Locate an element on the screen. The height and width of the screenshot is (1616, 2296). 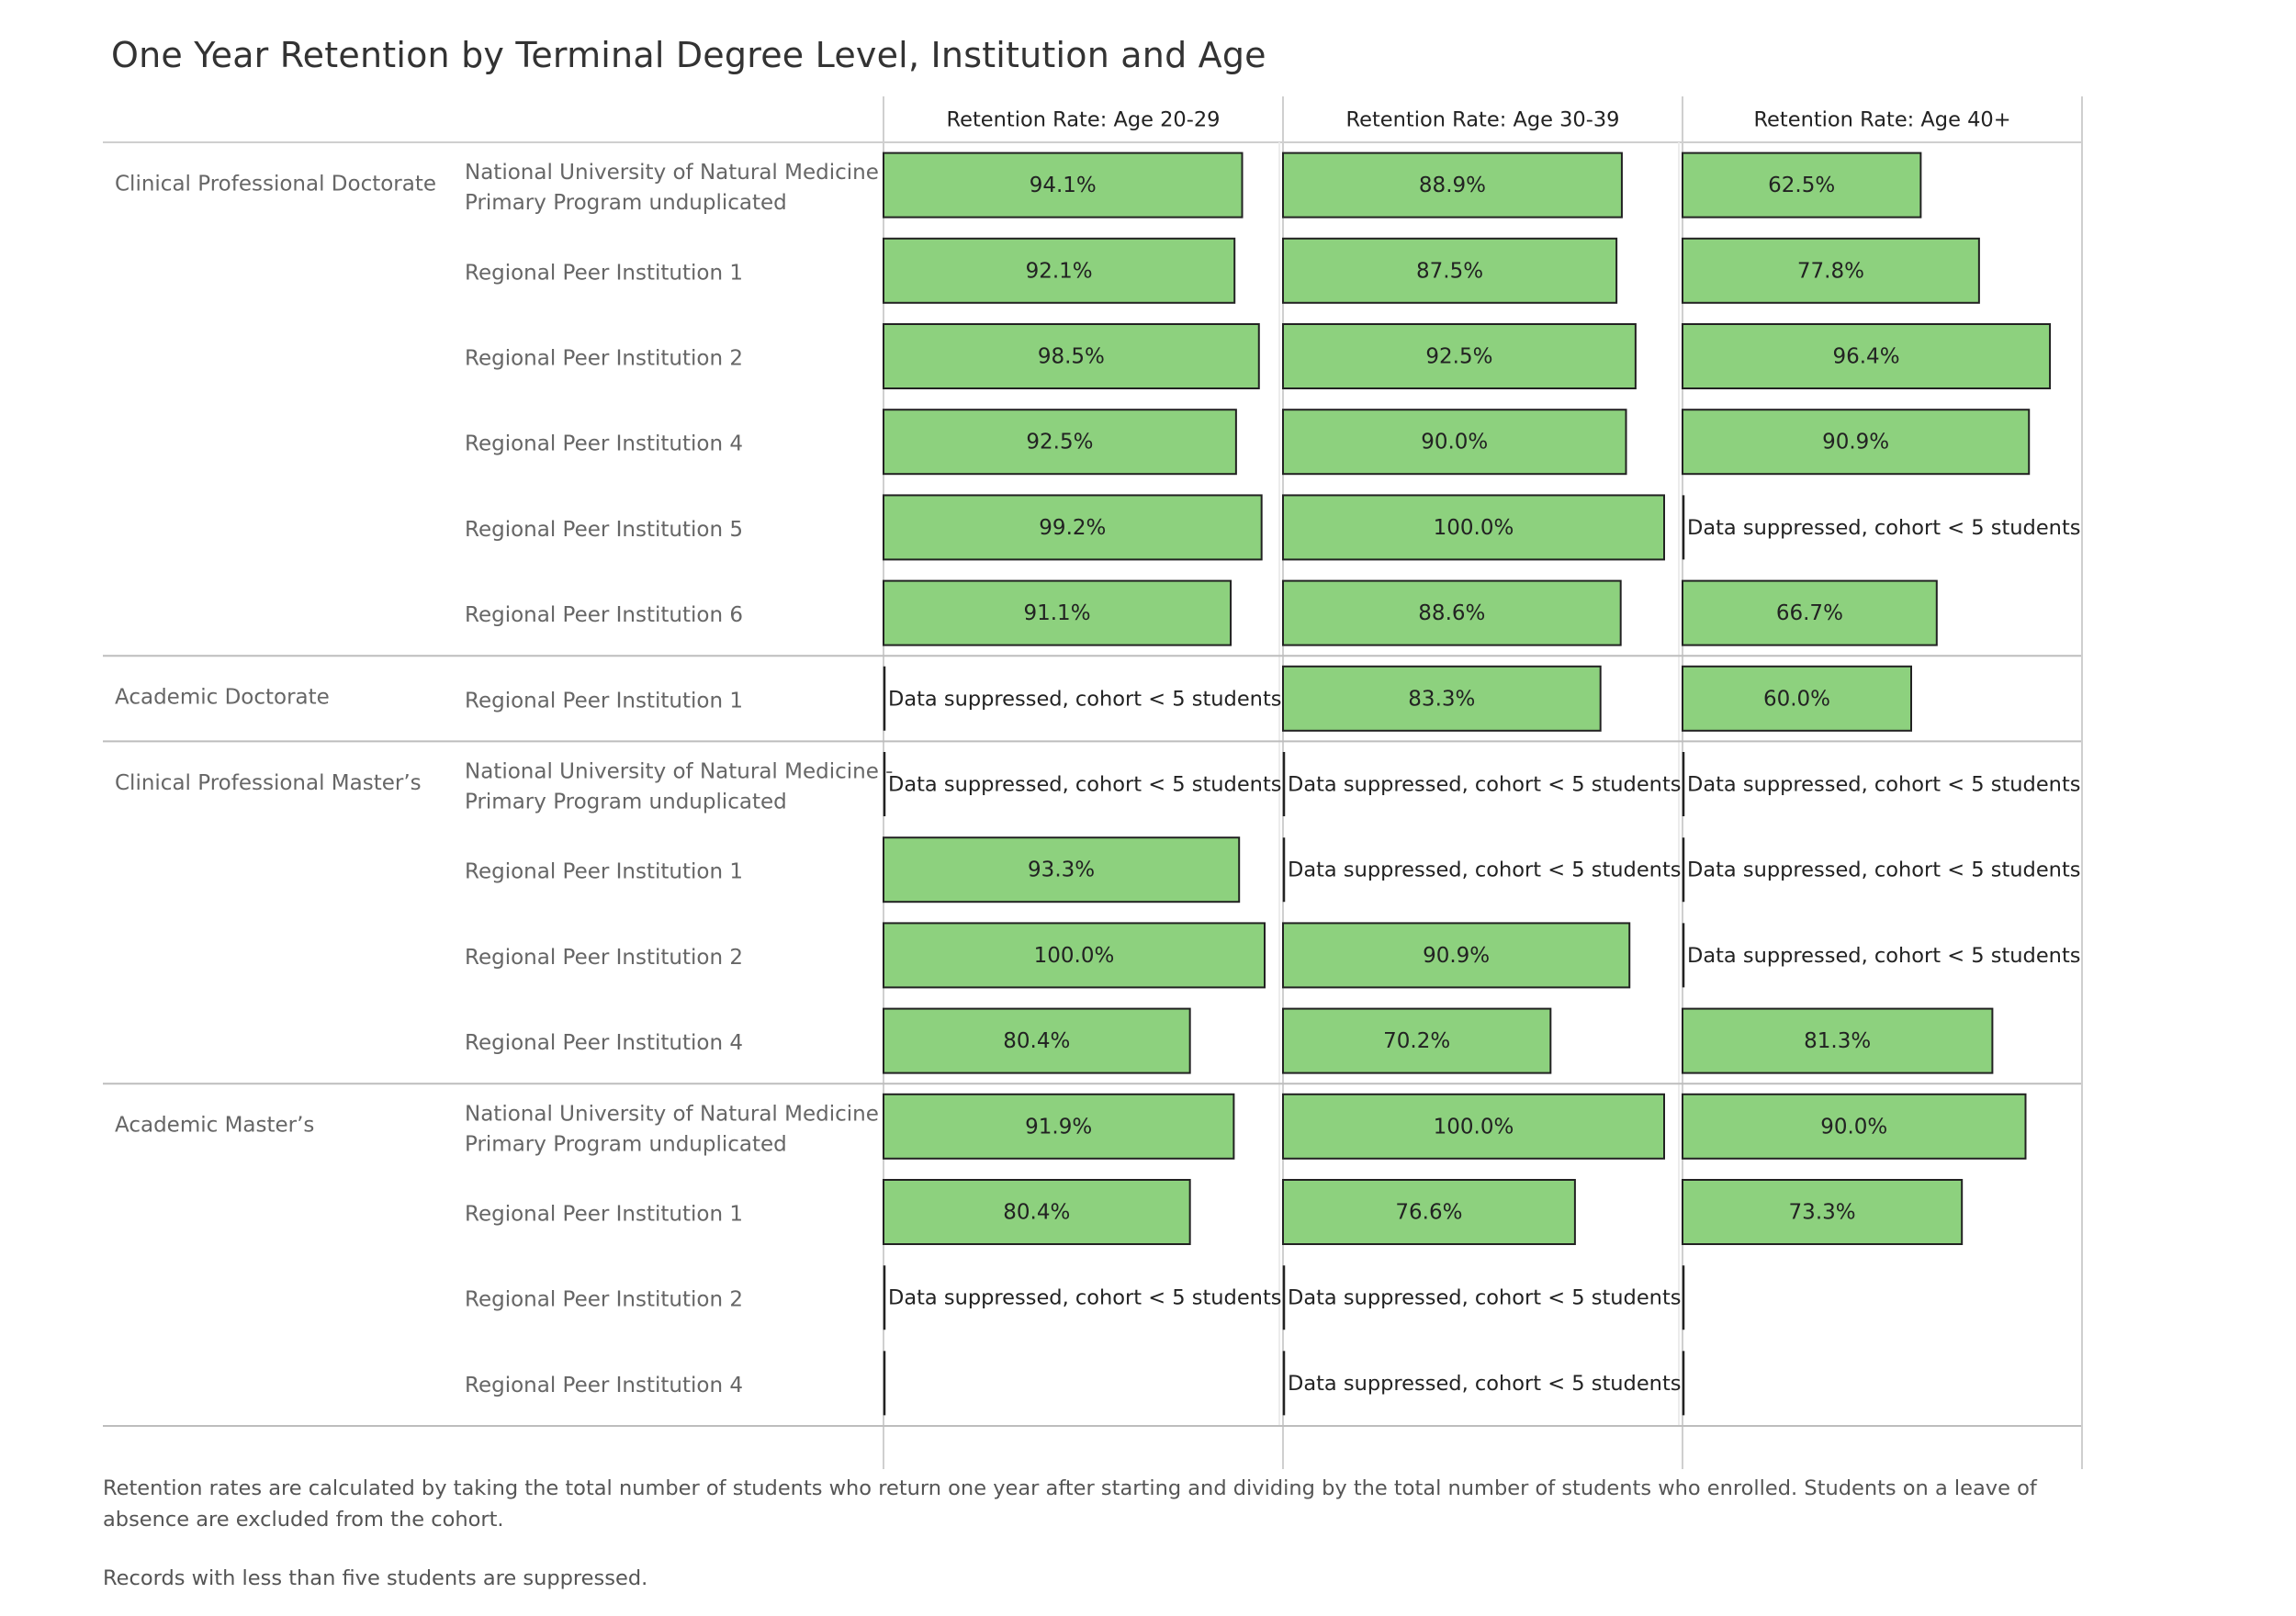
institution-label: Regional Peer Institution 6 is located at coordinates (604, 615).